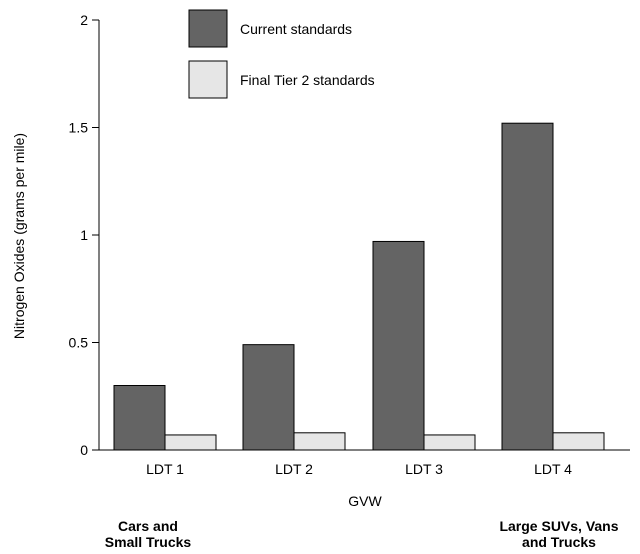 This screenshot has height=554, width=640. What do you see at coordinates (296, 29) in the screenshot?
I see `legend-label: Current standards` at bounding box center [296, 29].